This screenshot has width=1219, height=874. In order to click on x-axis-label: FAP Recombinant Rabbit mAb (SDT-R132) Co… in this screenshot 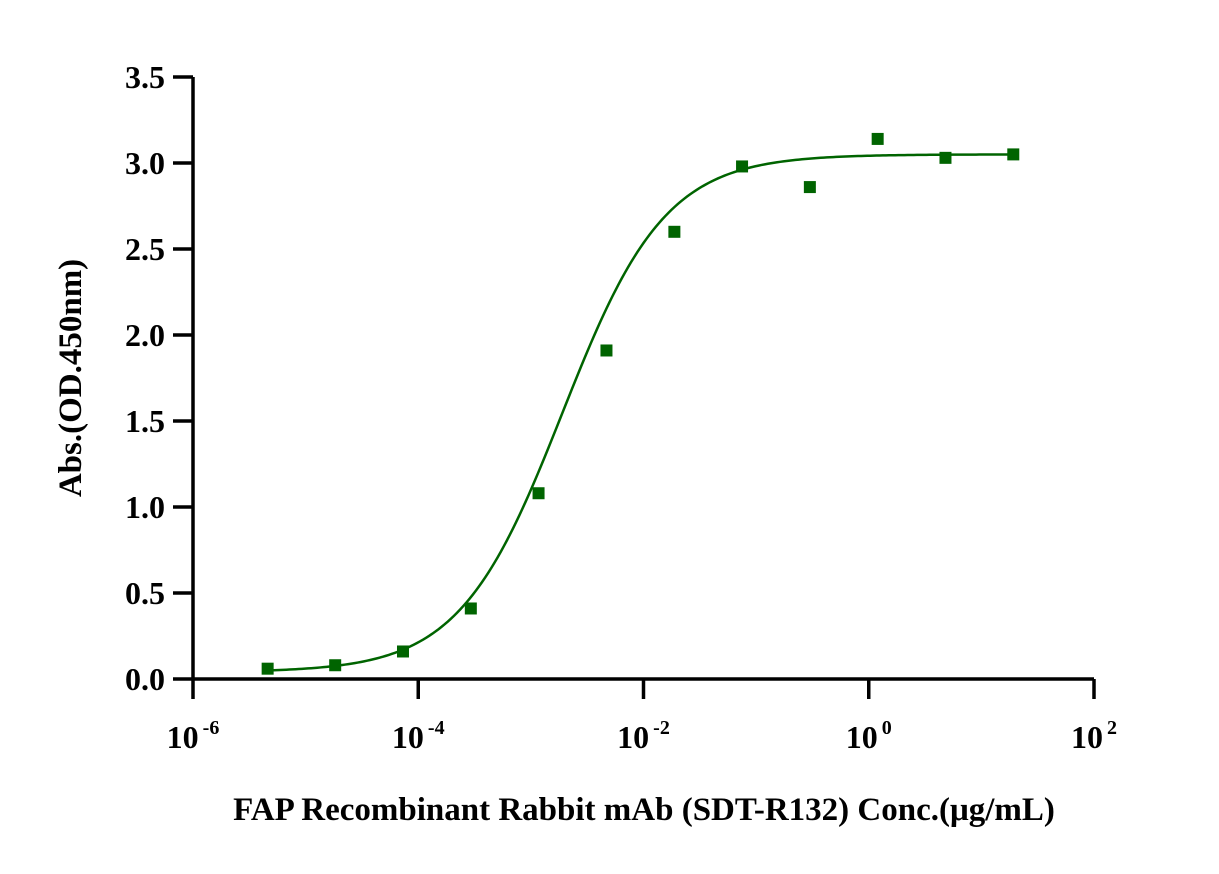, I will do `click(644, 810)`.